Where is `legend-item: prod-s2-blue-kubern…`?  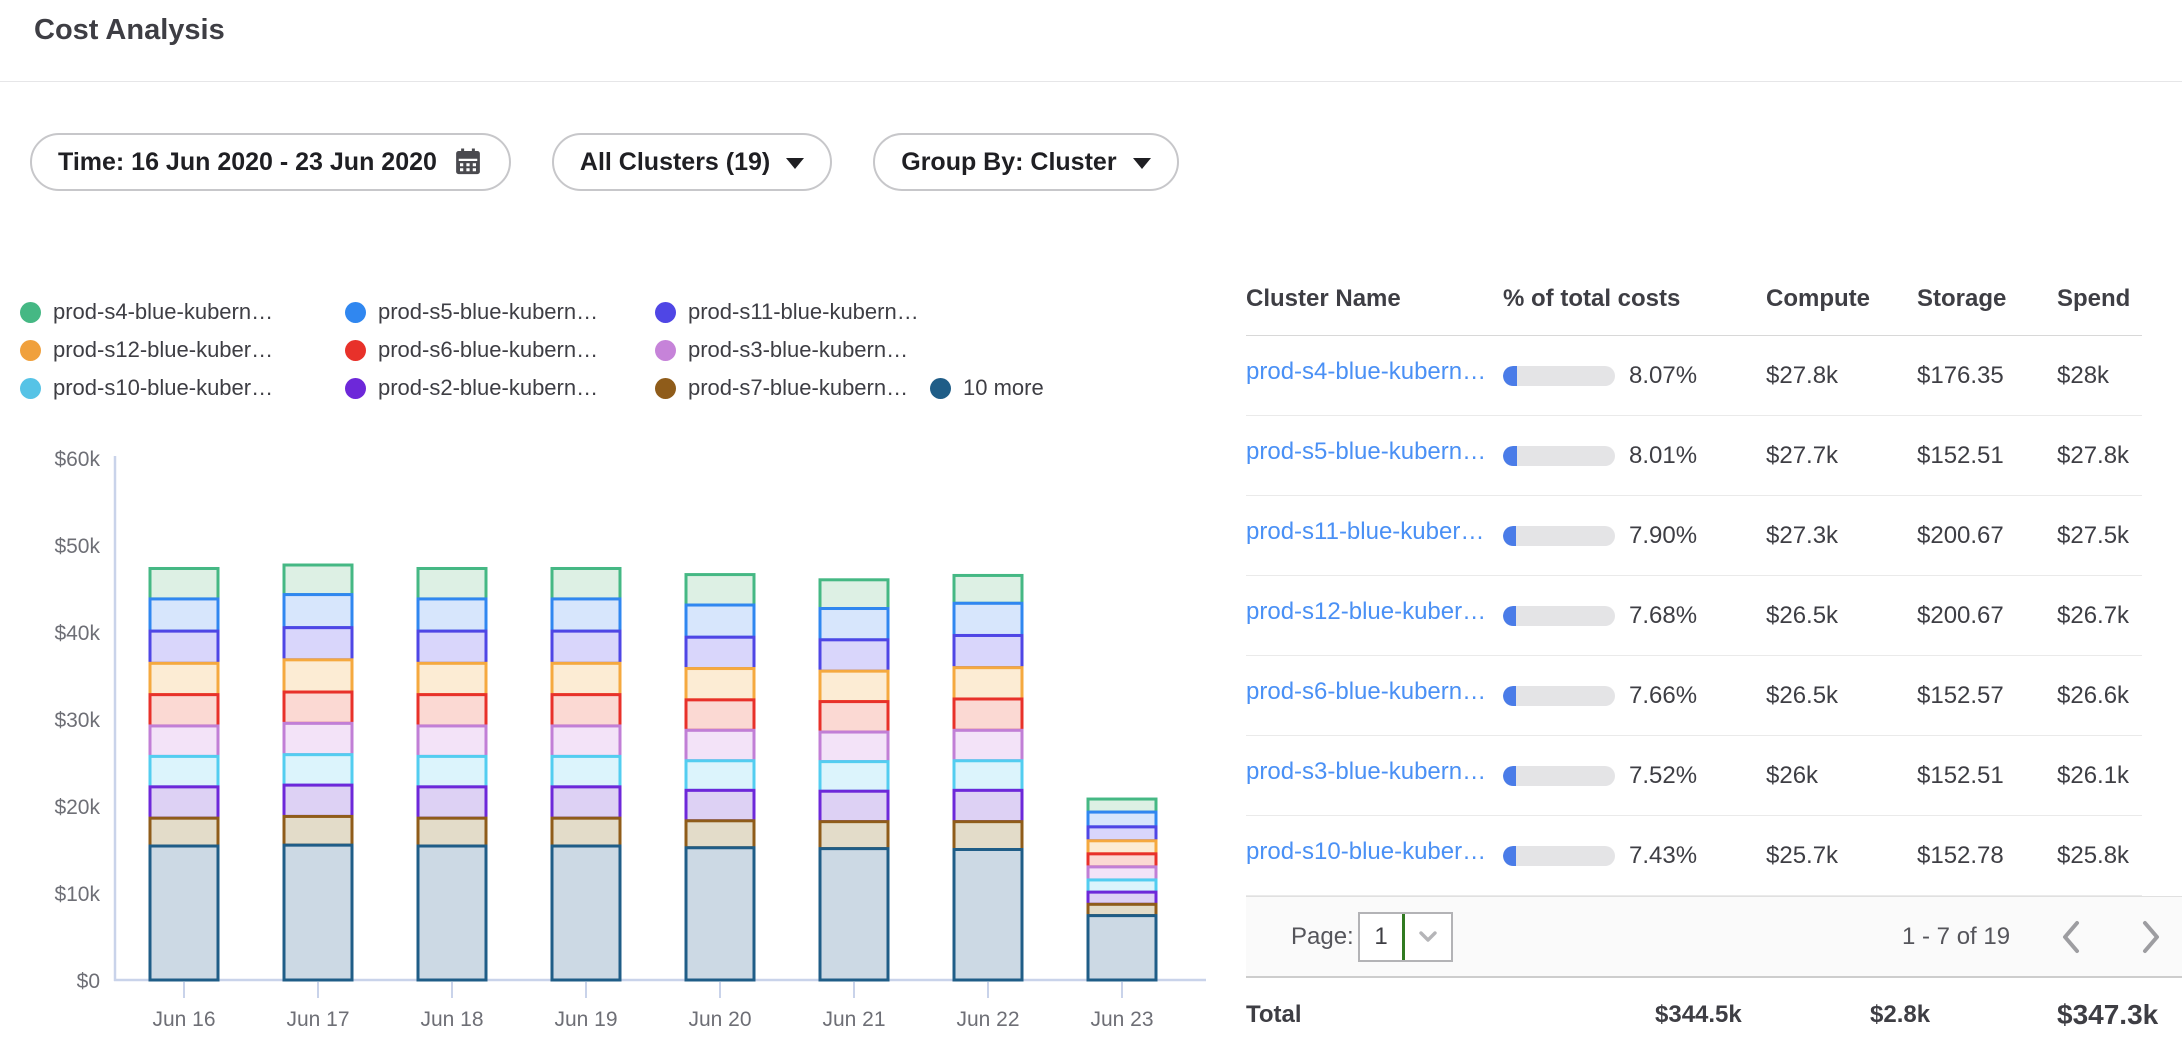
legend-item: prod-s2-blue-kubern… is located at coordinates (500, 388).